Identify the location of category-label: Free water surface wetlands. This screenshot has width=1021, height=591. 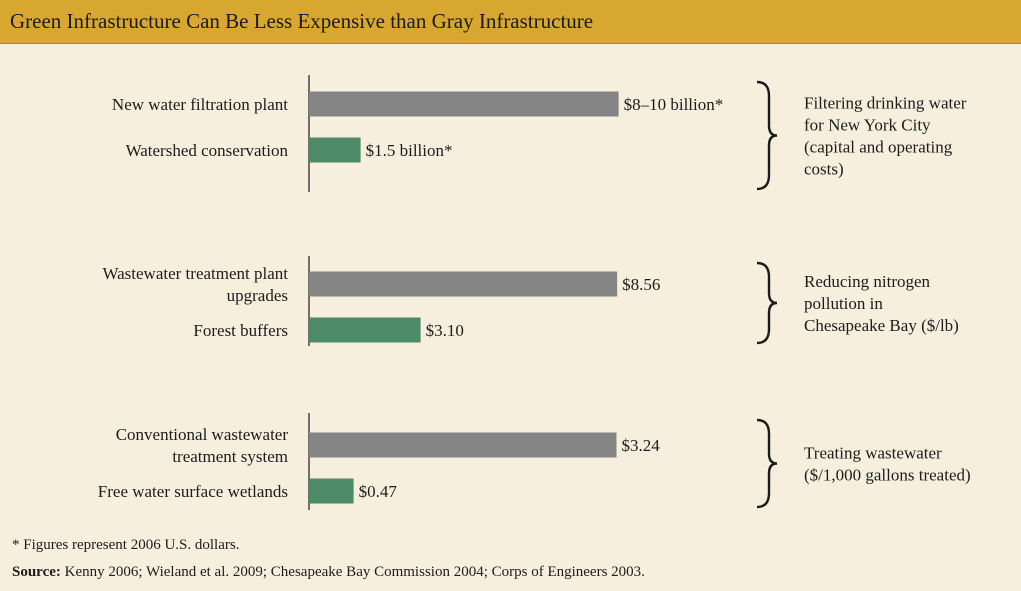
(193, 491).